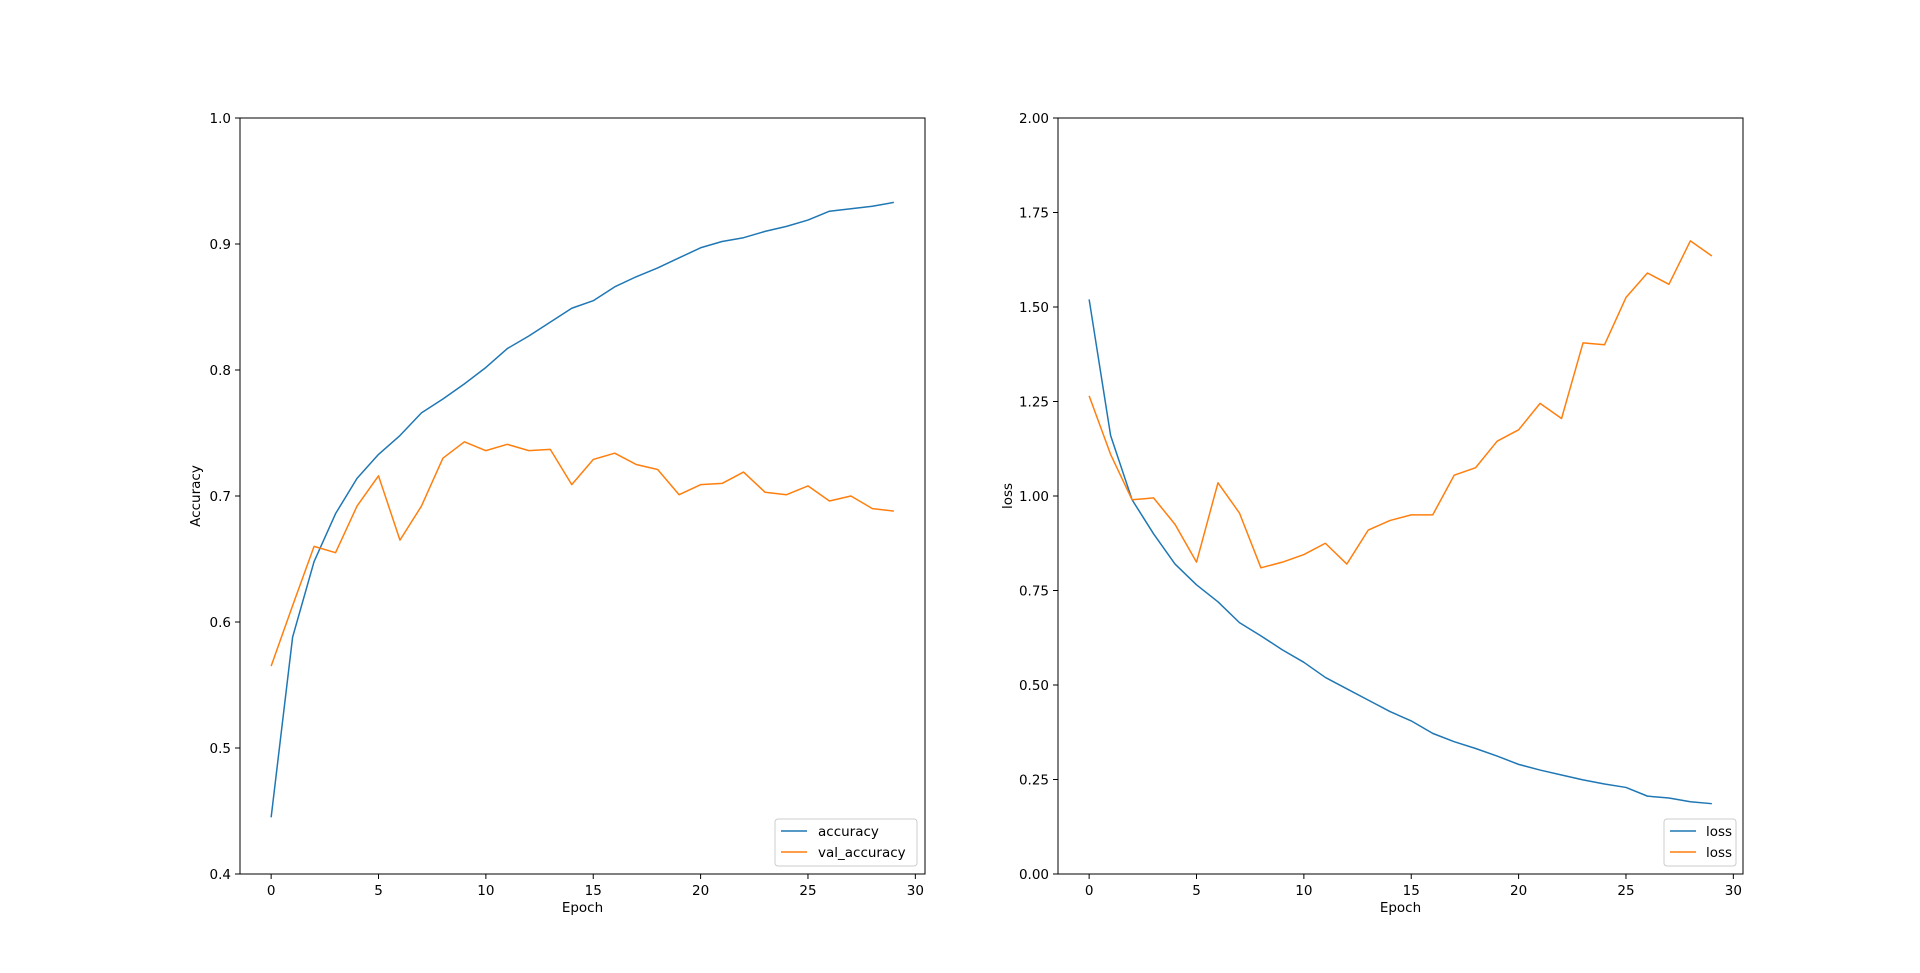 This screenshot has width=1920, height=973. I want to click on loss-x-tick-label: 30, so click(1733, 891).